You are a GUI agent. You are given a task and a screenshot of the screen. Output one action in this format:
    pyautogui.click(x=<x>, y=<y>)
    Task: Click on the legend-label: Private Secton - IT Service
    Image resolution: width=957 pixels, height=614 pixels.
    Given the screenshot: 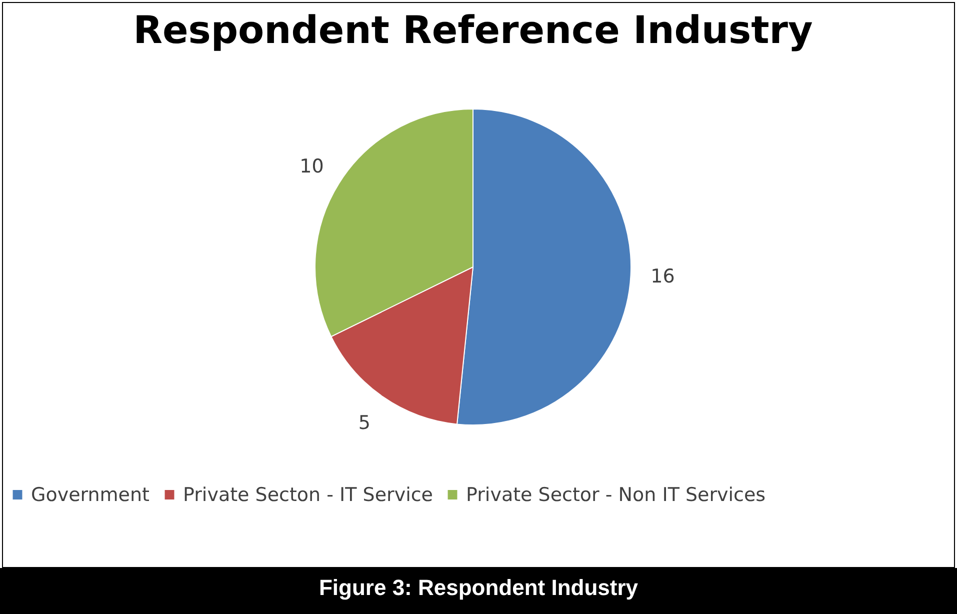 What is the action you would take?
    pyautogui.click(x=308, y=495)
    